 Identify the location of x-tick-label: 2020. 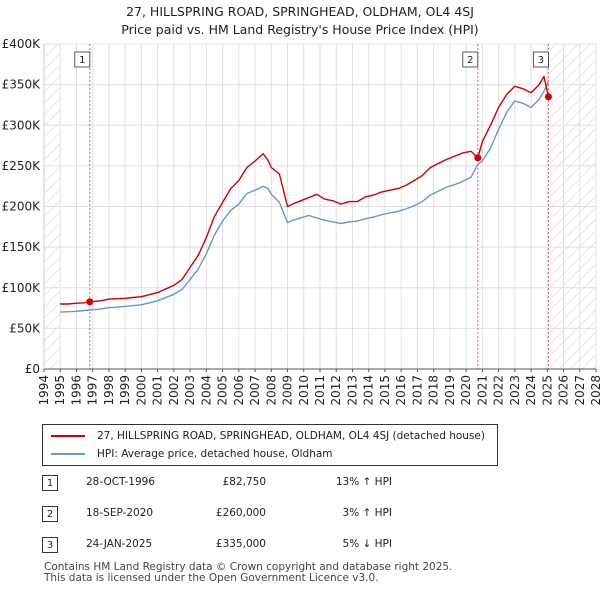
(466, 390).